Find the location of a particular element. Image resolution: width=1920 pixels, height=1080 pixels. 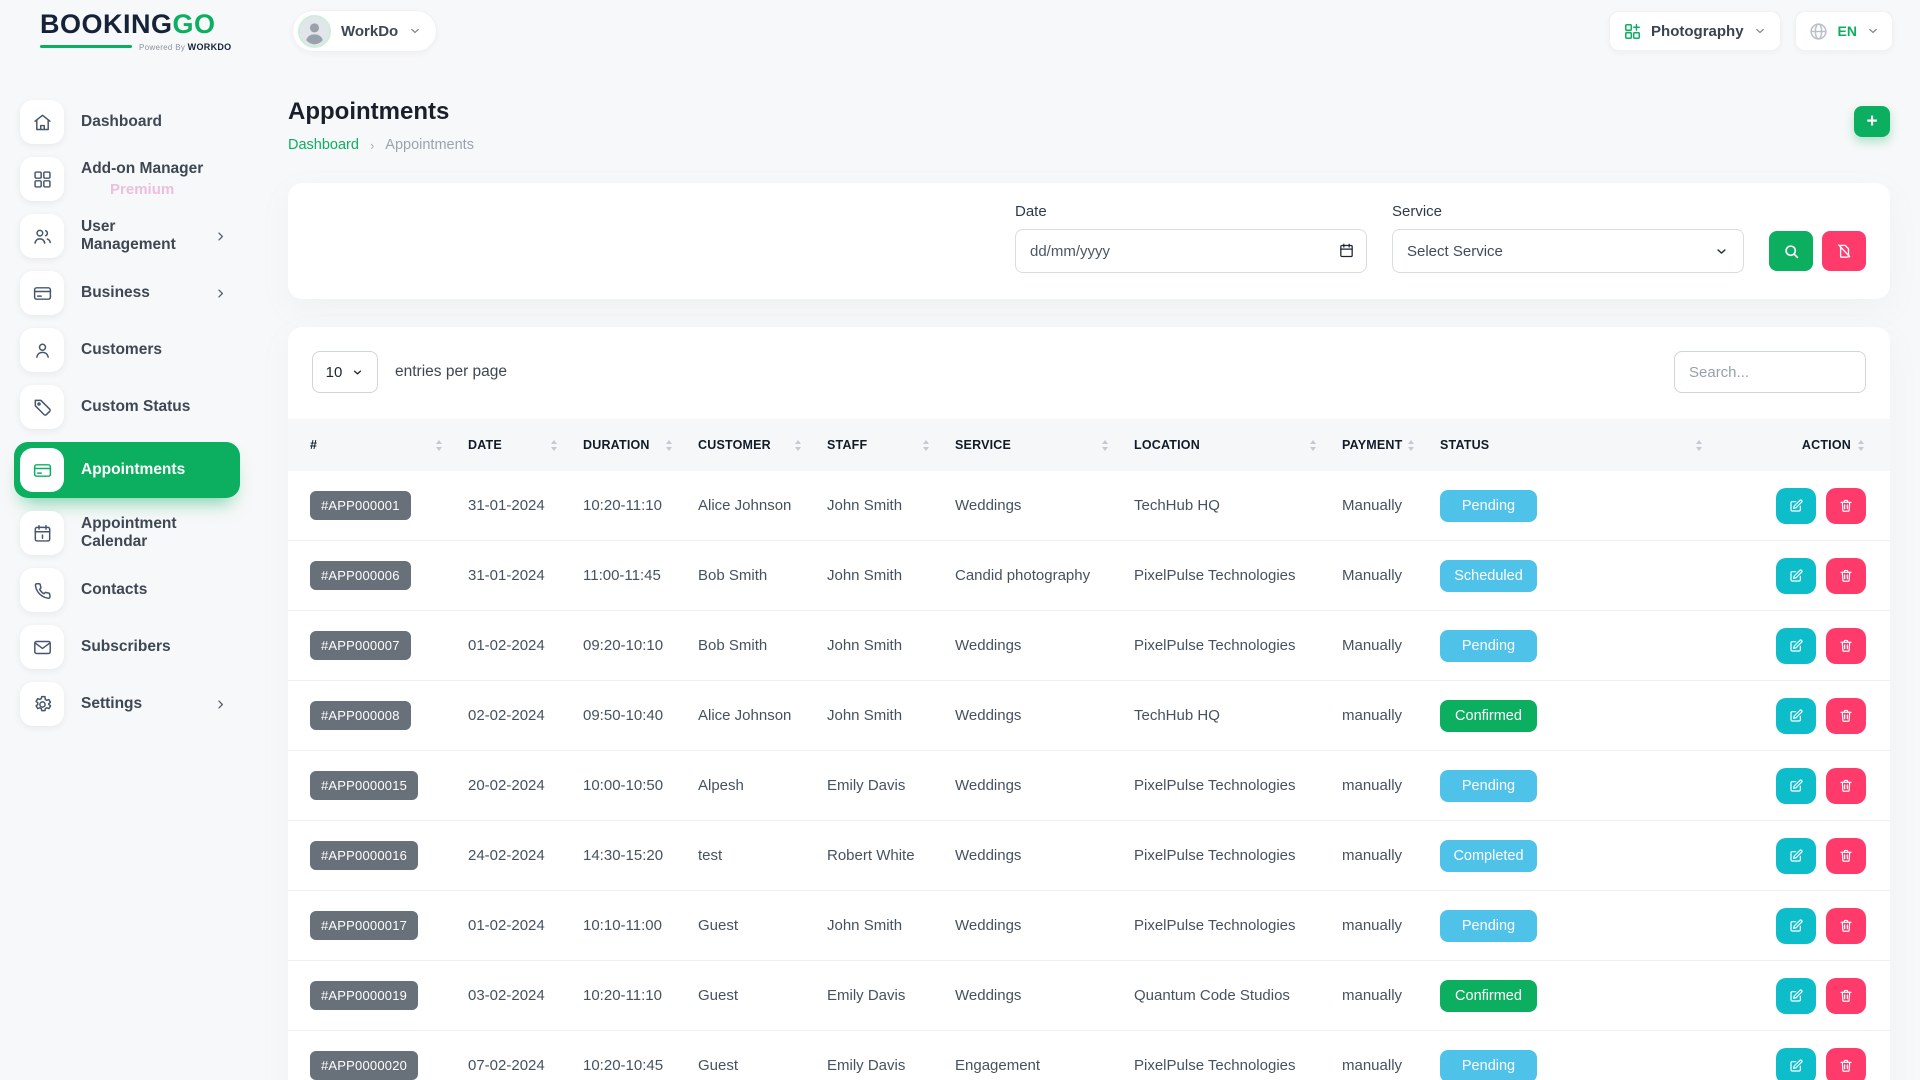

cell-duration: 14:30-15:20 is located at coordinates (623, 855).